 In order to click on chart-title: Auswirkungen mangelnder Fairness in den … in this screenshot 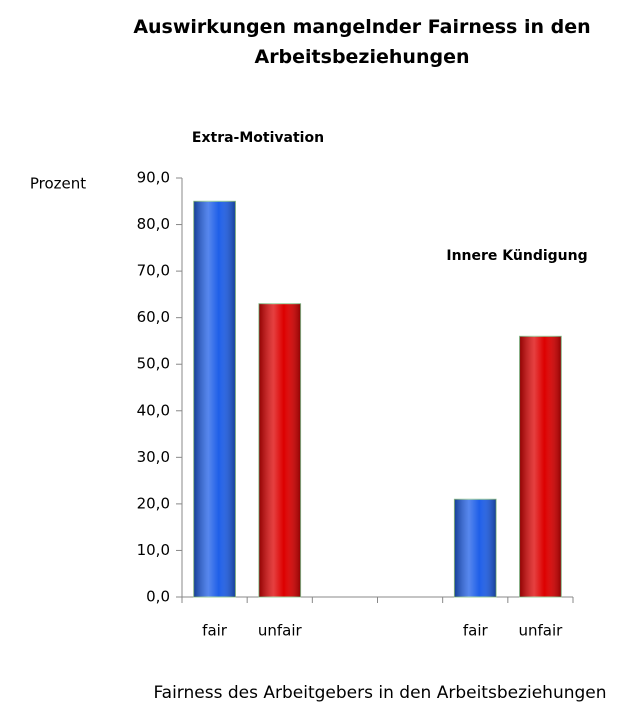, I will do `click(362, 42)`.